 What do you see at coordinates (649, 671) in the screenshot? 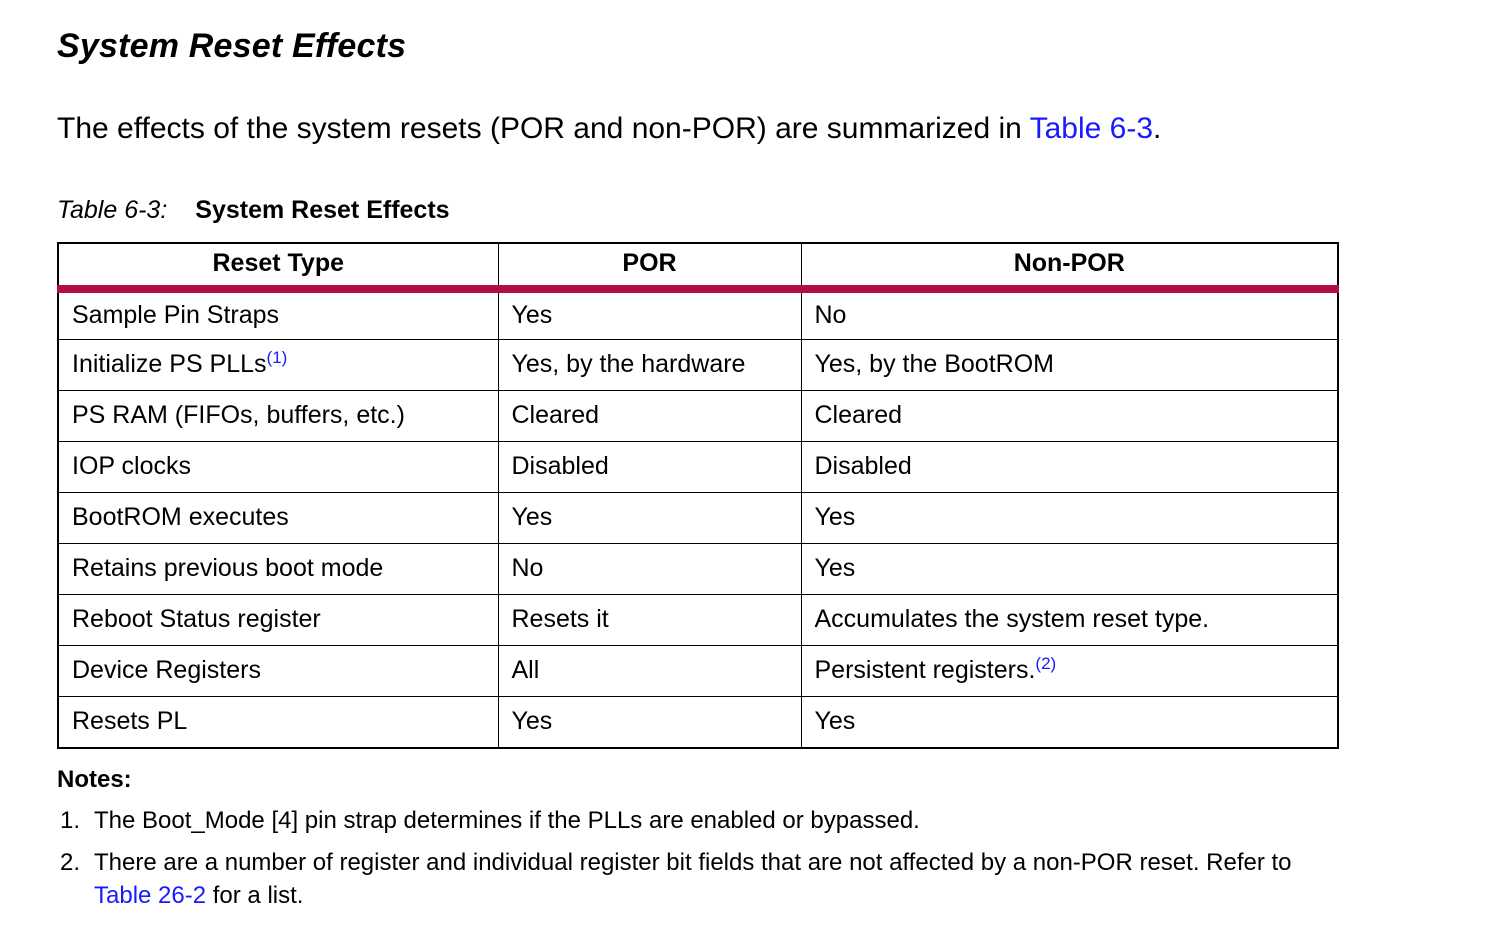
I see `cell-por: All` at bounding box center [649, 671].